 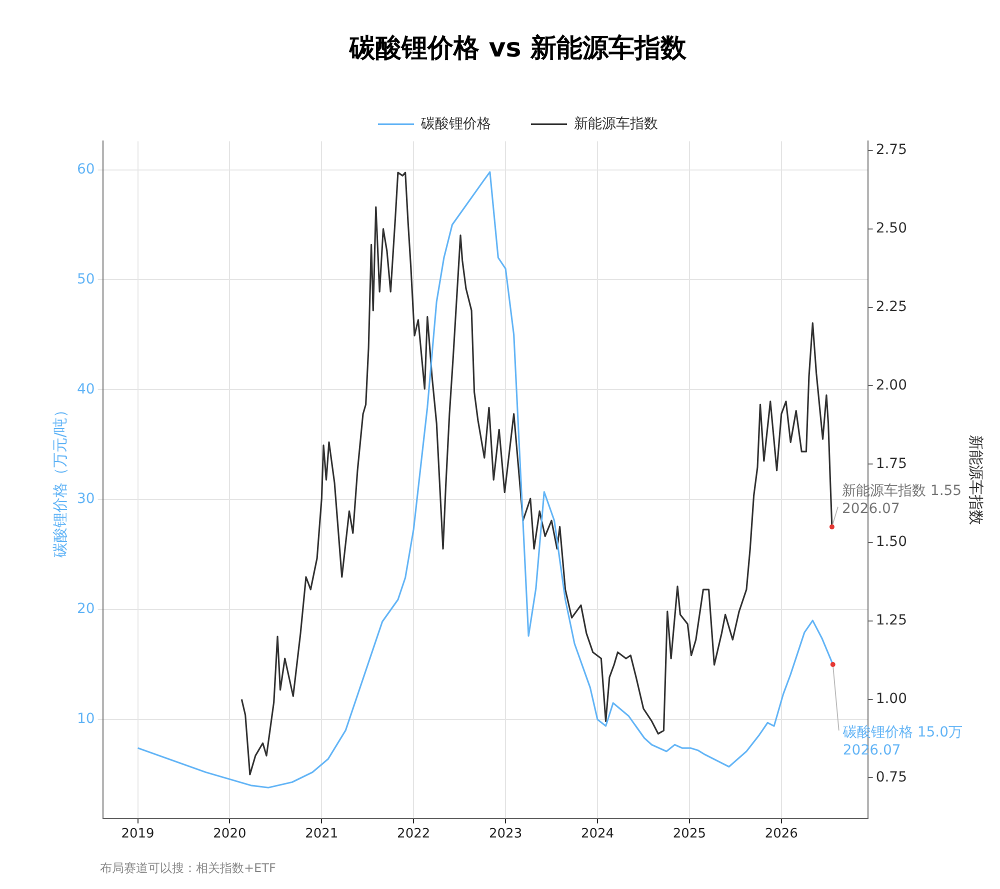 I want to click on y-tick-label: 20, so click(x=85, y=609).